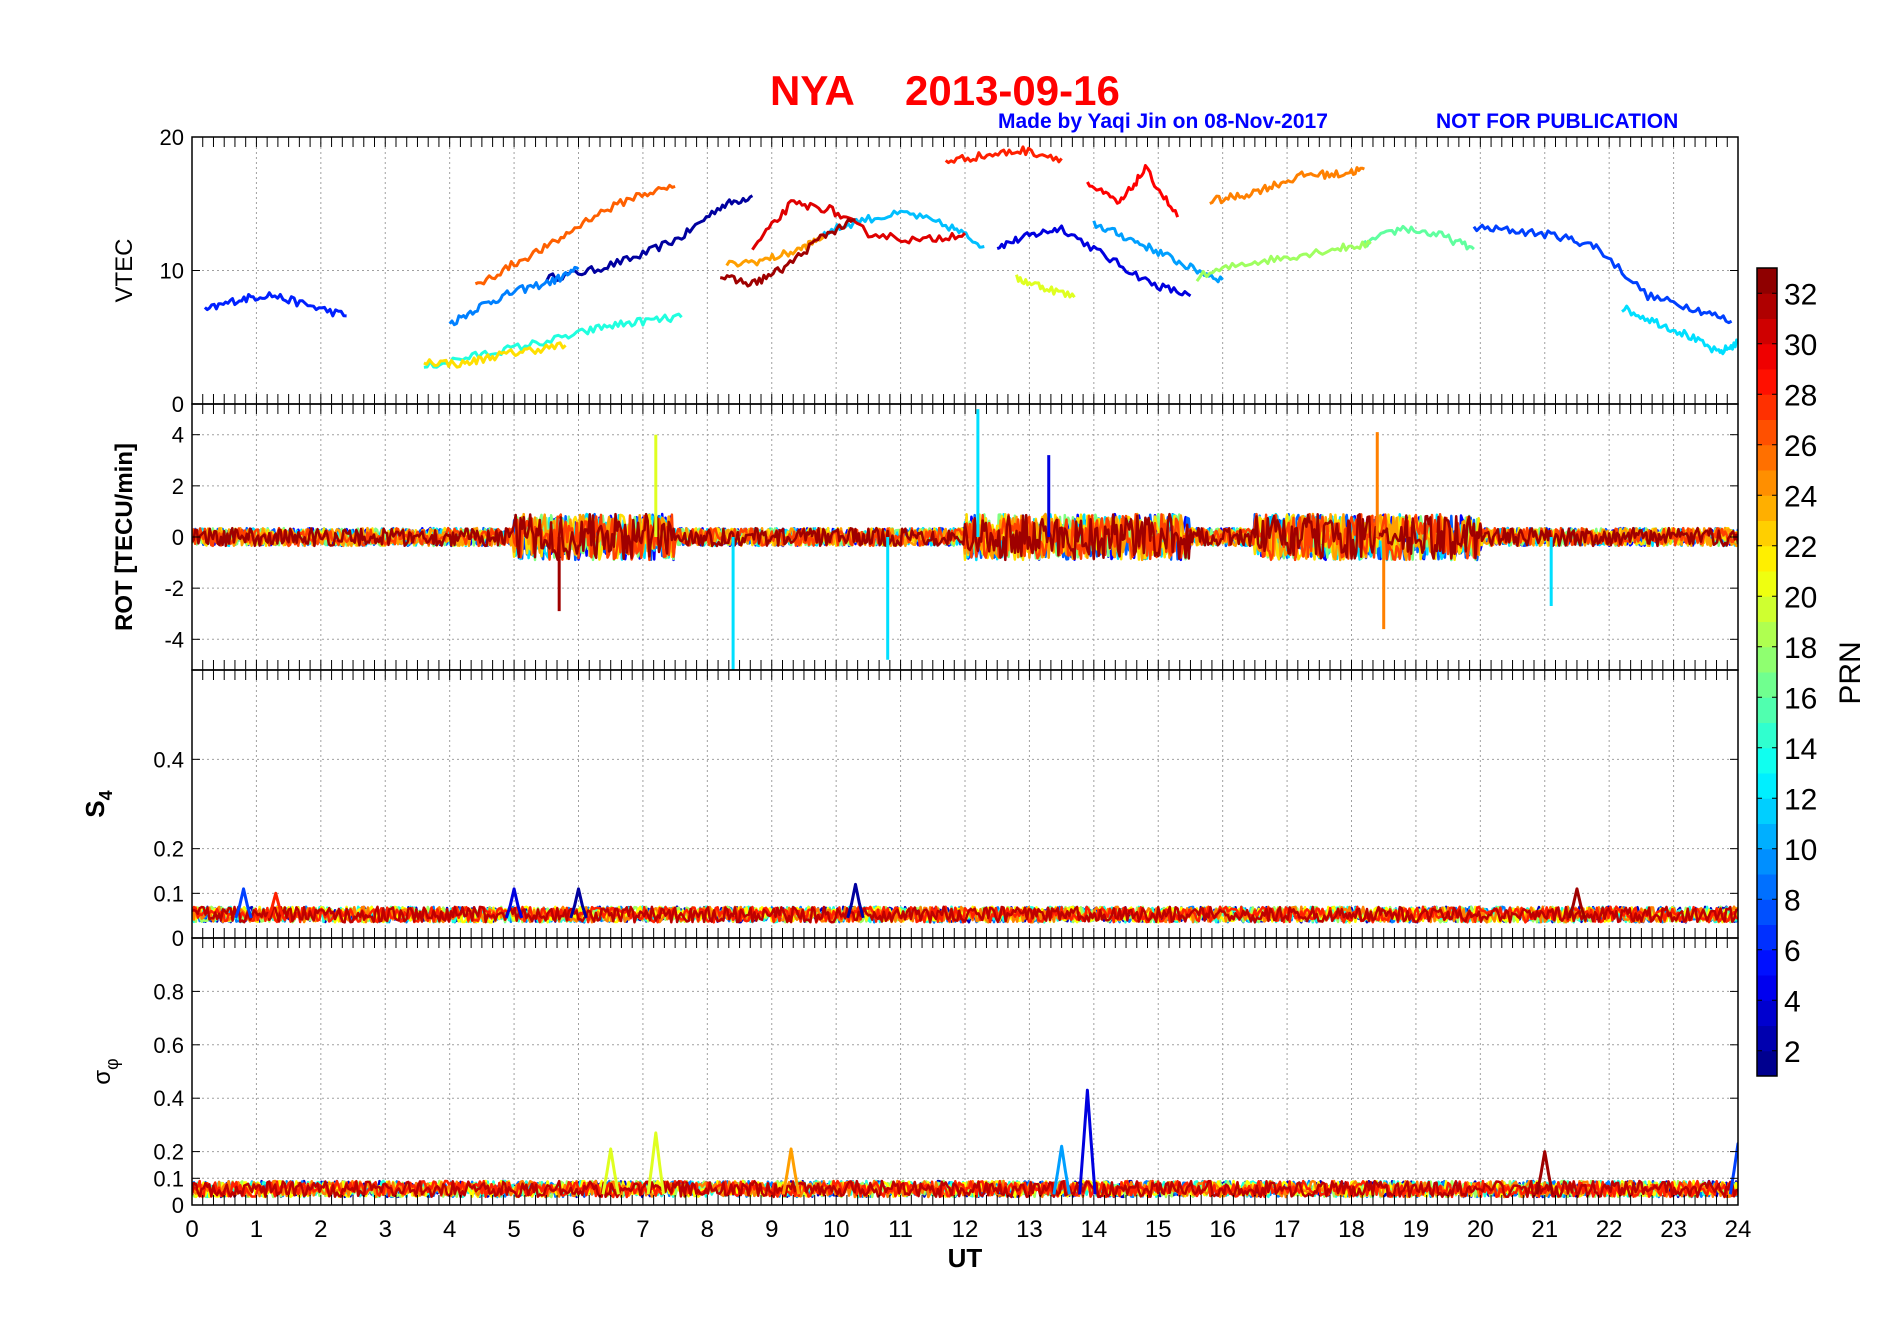 The height and width of the screenshot is (1330, 1904). Describe the element at coordinates (642, 1229) in the screenshot. I see `x-tick-label: 7` at that location.